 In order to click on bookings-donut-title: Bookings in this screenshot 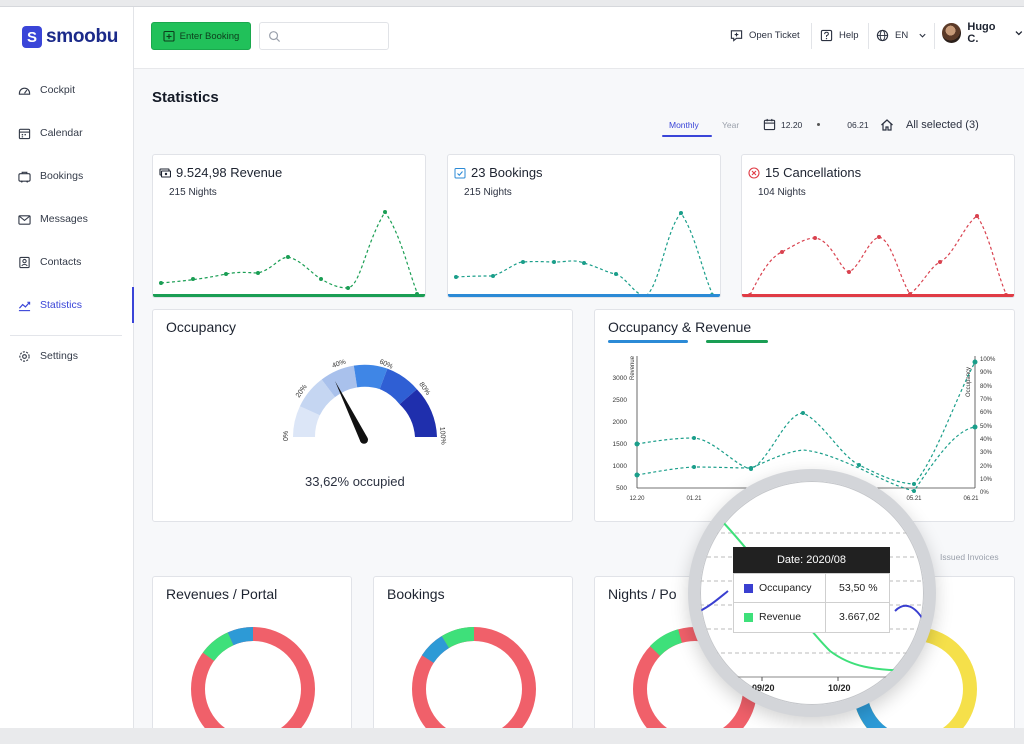, I will do `click(416, 594)`.